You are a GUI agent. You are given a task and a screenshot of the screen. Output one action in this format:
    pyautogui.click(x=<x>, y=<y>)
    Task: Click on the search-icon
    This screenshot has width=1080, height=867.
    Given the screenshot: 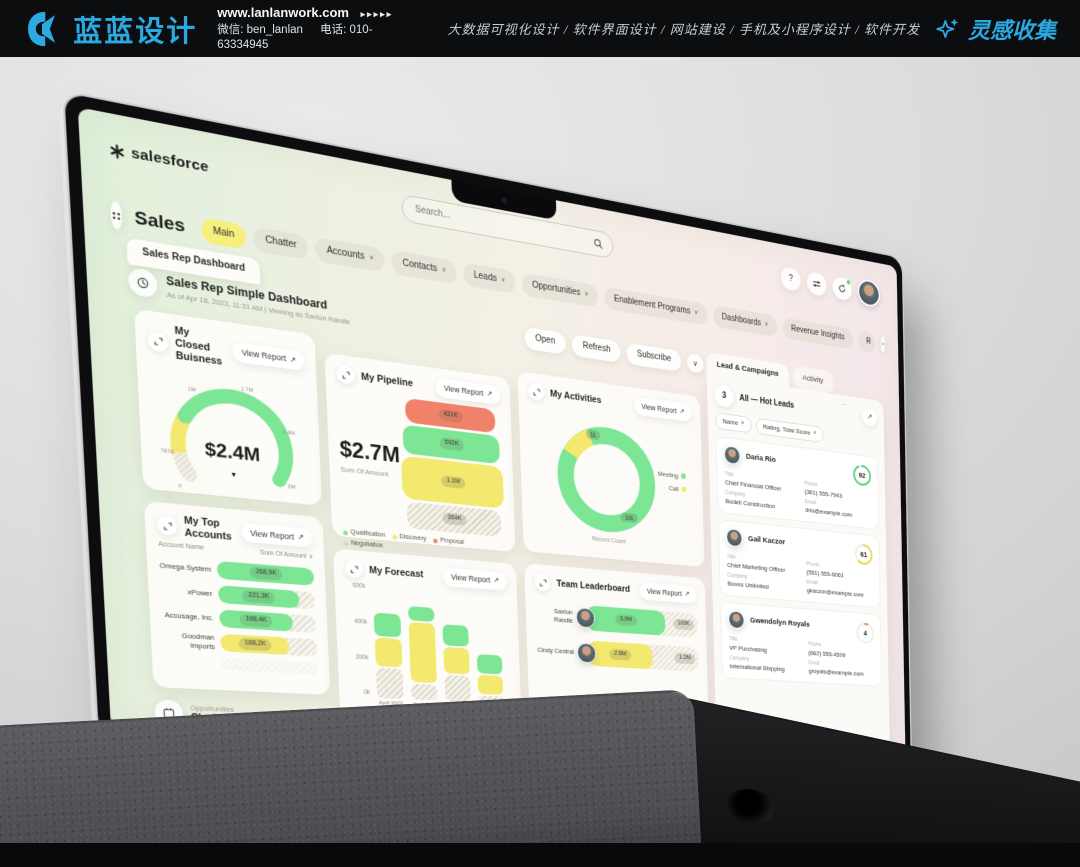 What is the action you would take?
    pyautogui.click(x=598, y=244)
    